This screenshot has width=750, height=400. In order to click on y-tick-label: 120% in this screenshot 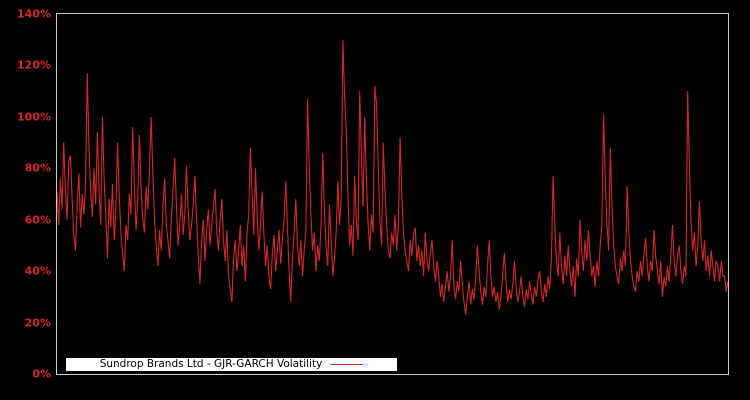, I will do `click(34, 65)`.